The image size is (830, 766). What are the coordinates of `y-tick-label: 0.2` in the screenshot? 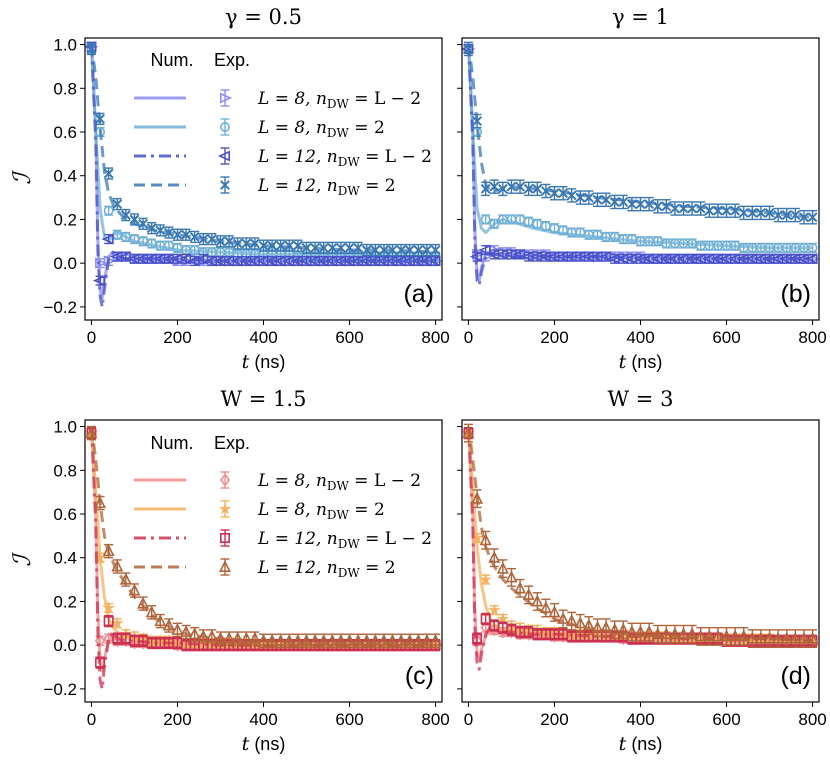 It's located at (65, 219).